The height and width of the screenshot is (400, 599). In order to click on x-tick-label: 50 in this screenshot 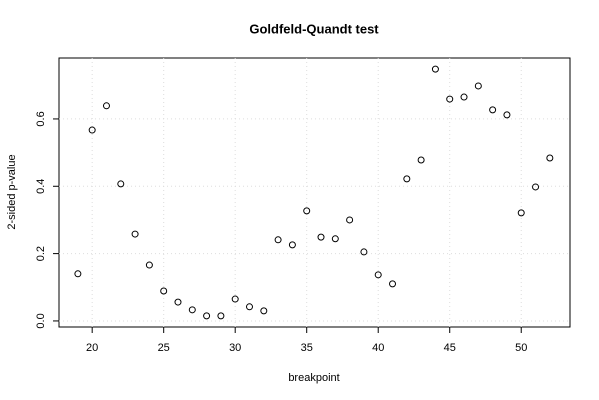, I will do `click(521, 348)`.